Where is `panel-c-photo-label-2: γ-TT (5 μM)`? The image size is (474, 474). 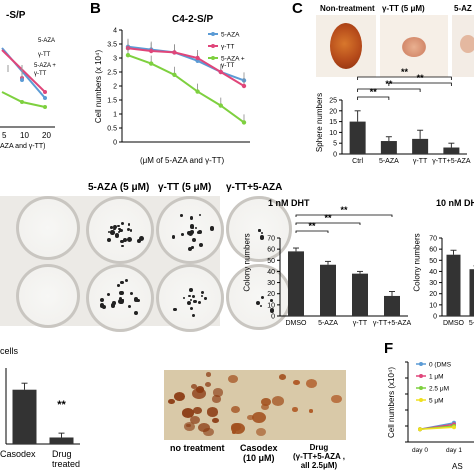 panel-c-photo-label-2: γ-TT (5 μM) is located at coordinates (403, 8).